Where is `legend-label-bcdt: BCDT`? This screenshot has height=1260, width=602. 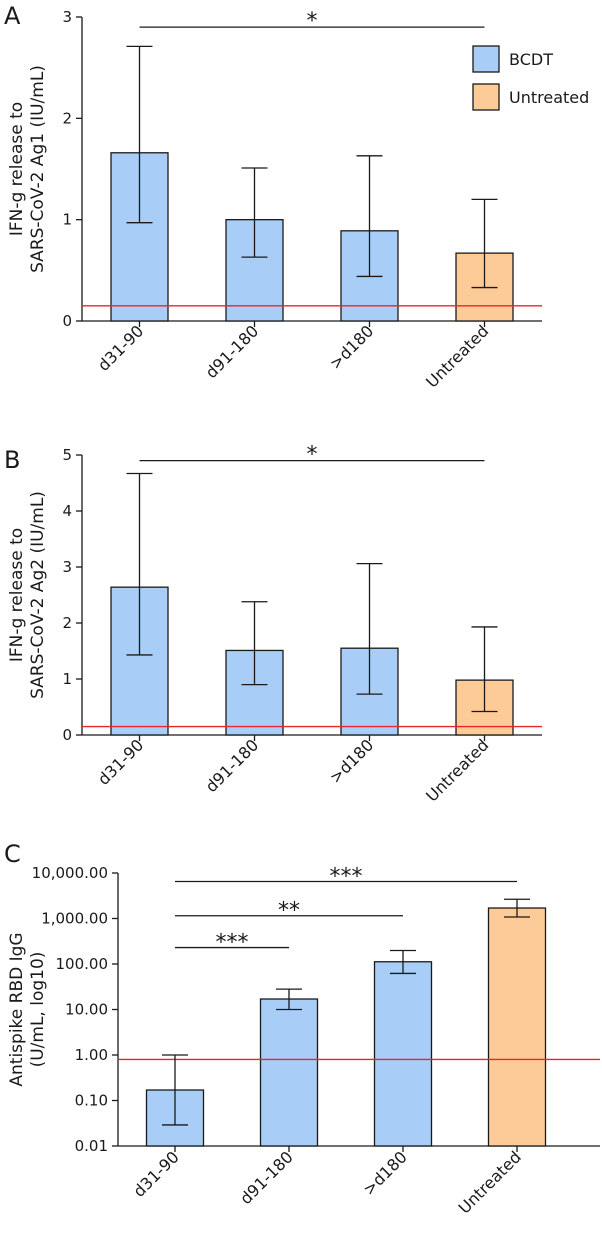 legend-label-bcdt: BCDT is located at coordinates (531, 59).